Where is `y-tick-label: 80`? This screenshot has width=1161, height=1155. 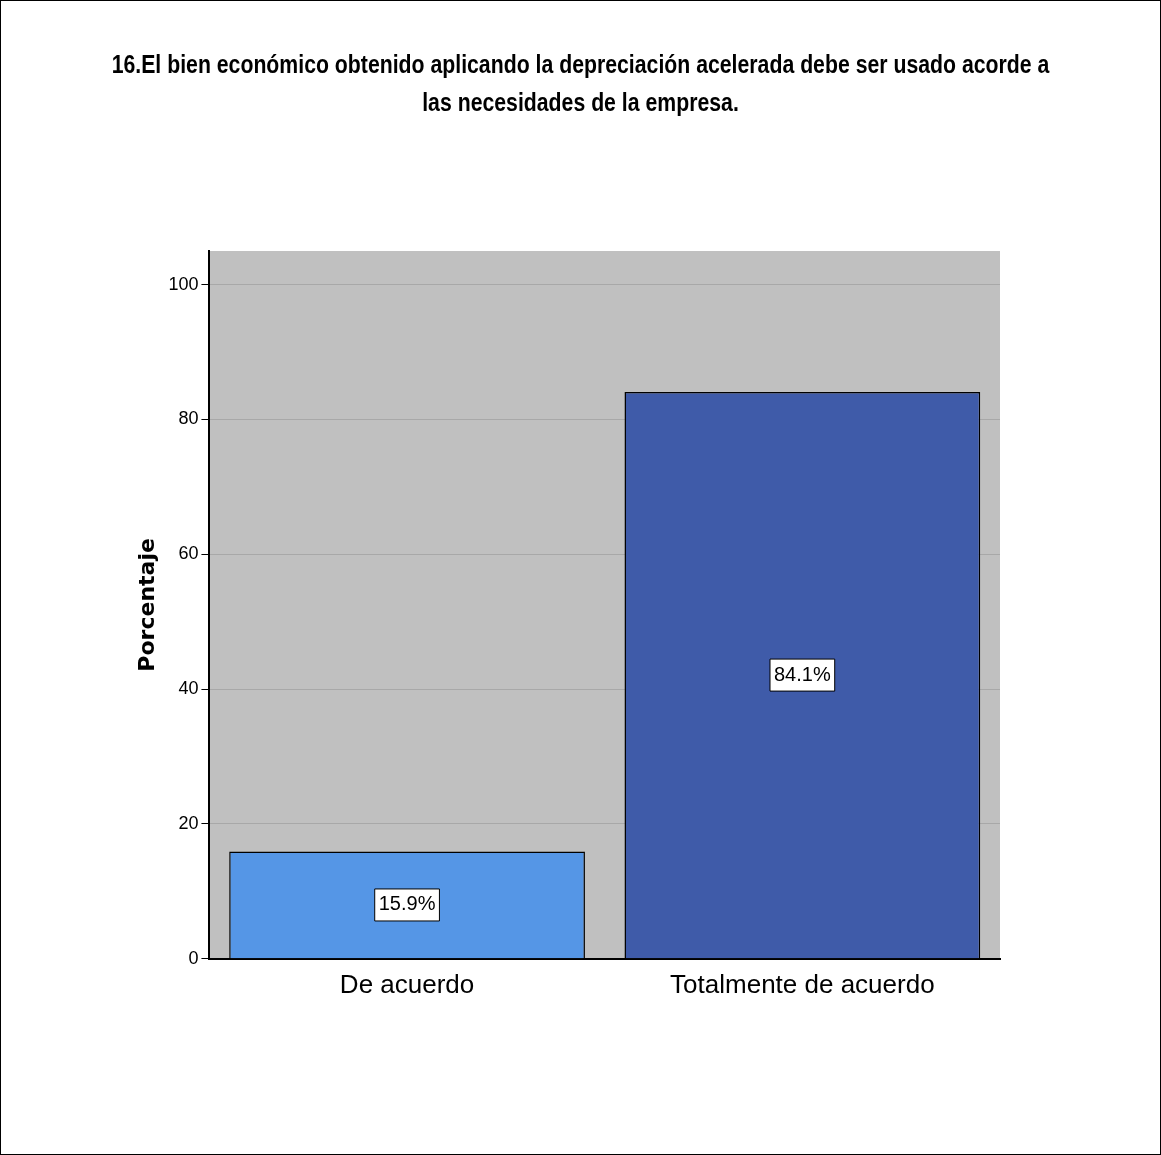
y-tick-label: 80 is located at coordinates (188, 418).